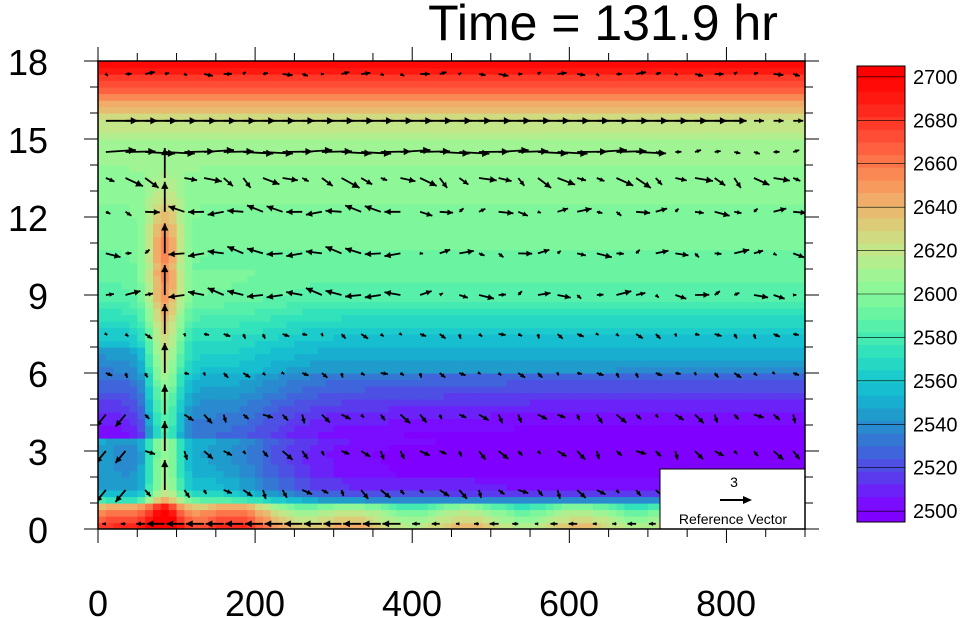 The image size is (970, 618). I want to click on y-axis-tick-labels: 0 3 6 9 12 15 18, so click(28, 296).